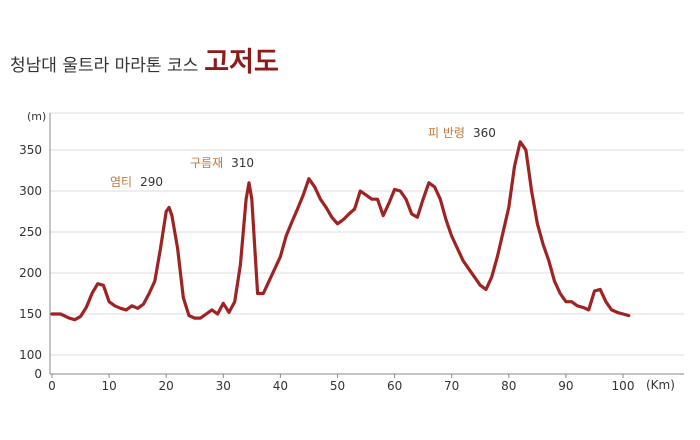 The height and width of the screenshot is (440, 700). I want to click on peak-value: 360, so click(484, 133).